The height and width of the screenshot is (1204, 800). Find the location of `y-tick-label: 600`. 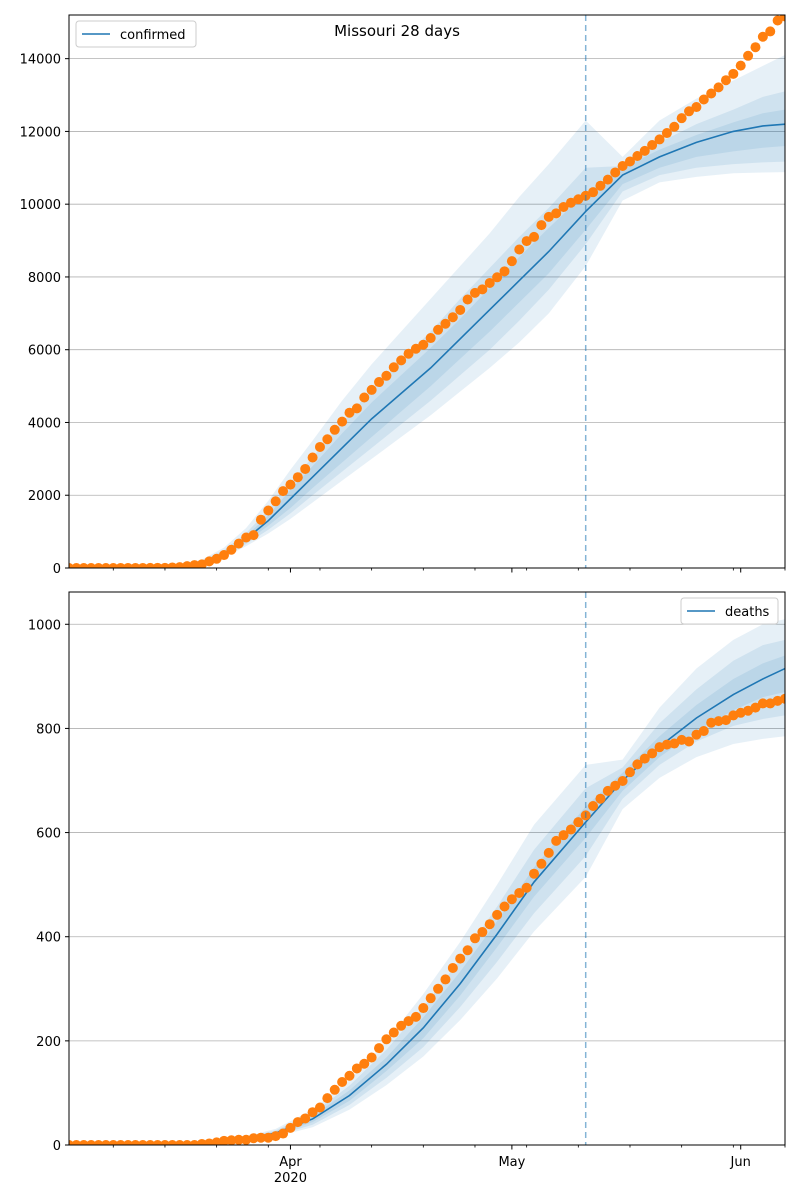

y-tick-label: 600 is located at coordinates (48, 834).